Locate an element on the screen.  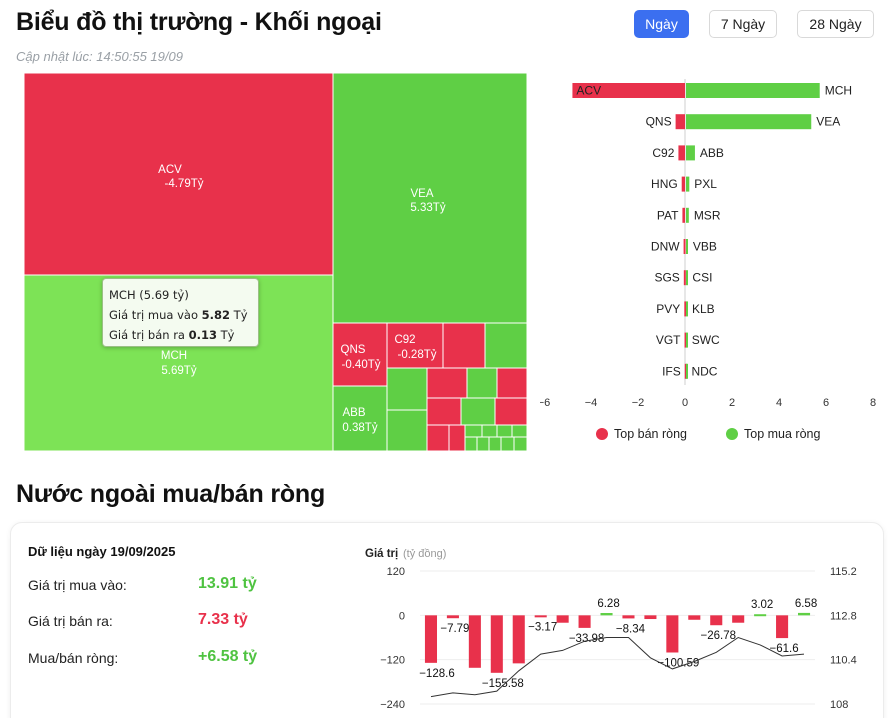
x-tick-label: −2 is located at coordinates (638, 403).